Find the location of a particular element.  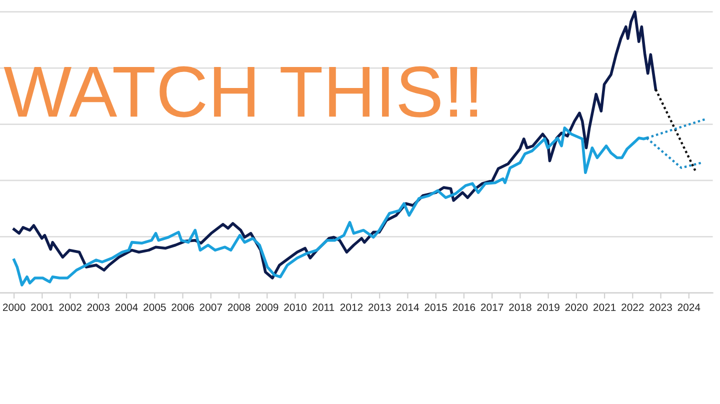

x-tick-label: 2008 is located at coordinates (239, 307).